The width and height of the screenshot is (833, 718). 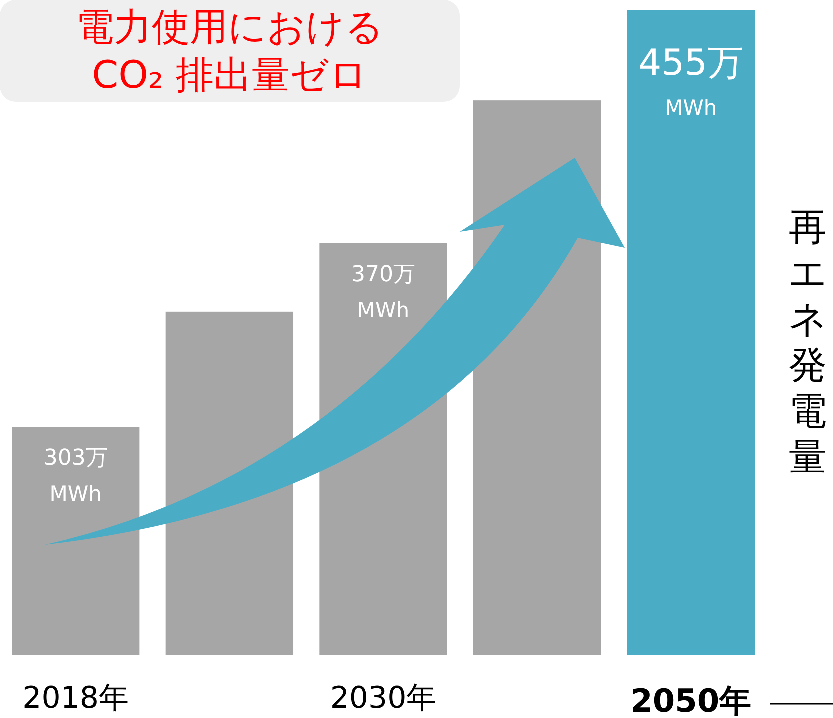 What do you see at coordinates (808, 342) in the screenshot?
I see `y-axis-title: 再エネ発電量` at bounding box center [808, 342].